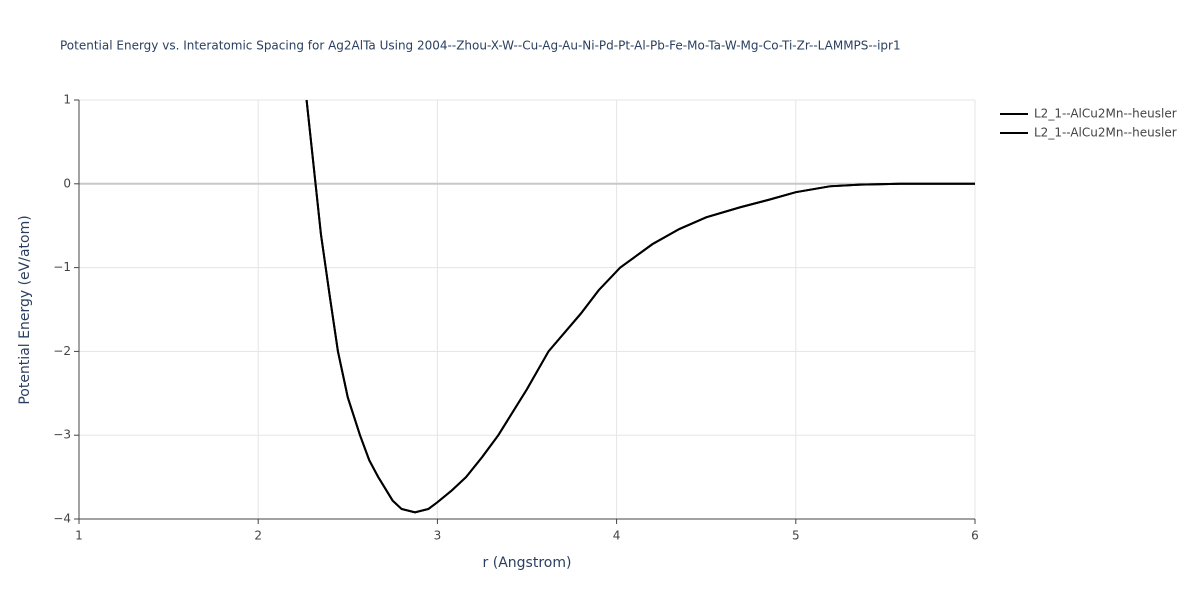 The height and width of the screenshot is (600, 1200). What do you see at coordinates (79, 536) in the screenshot?
I see `x-tick-label: 1` at bounding box center [79, 536].